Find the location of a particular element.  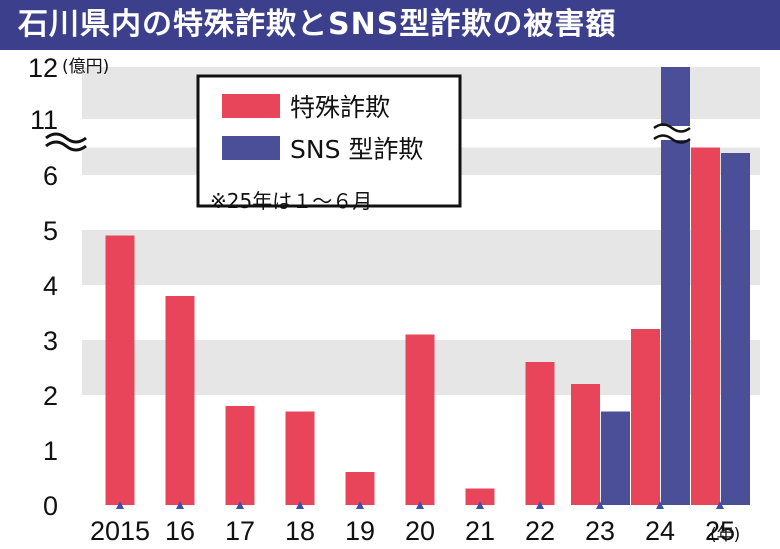

grid-band is located at coordinates (421, 257).